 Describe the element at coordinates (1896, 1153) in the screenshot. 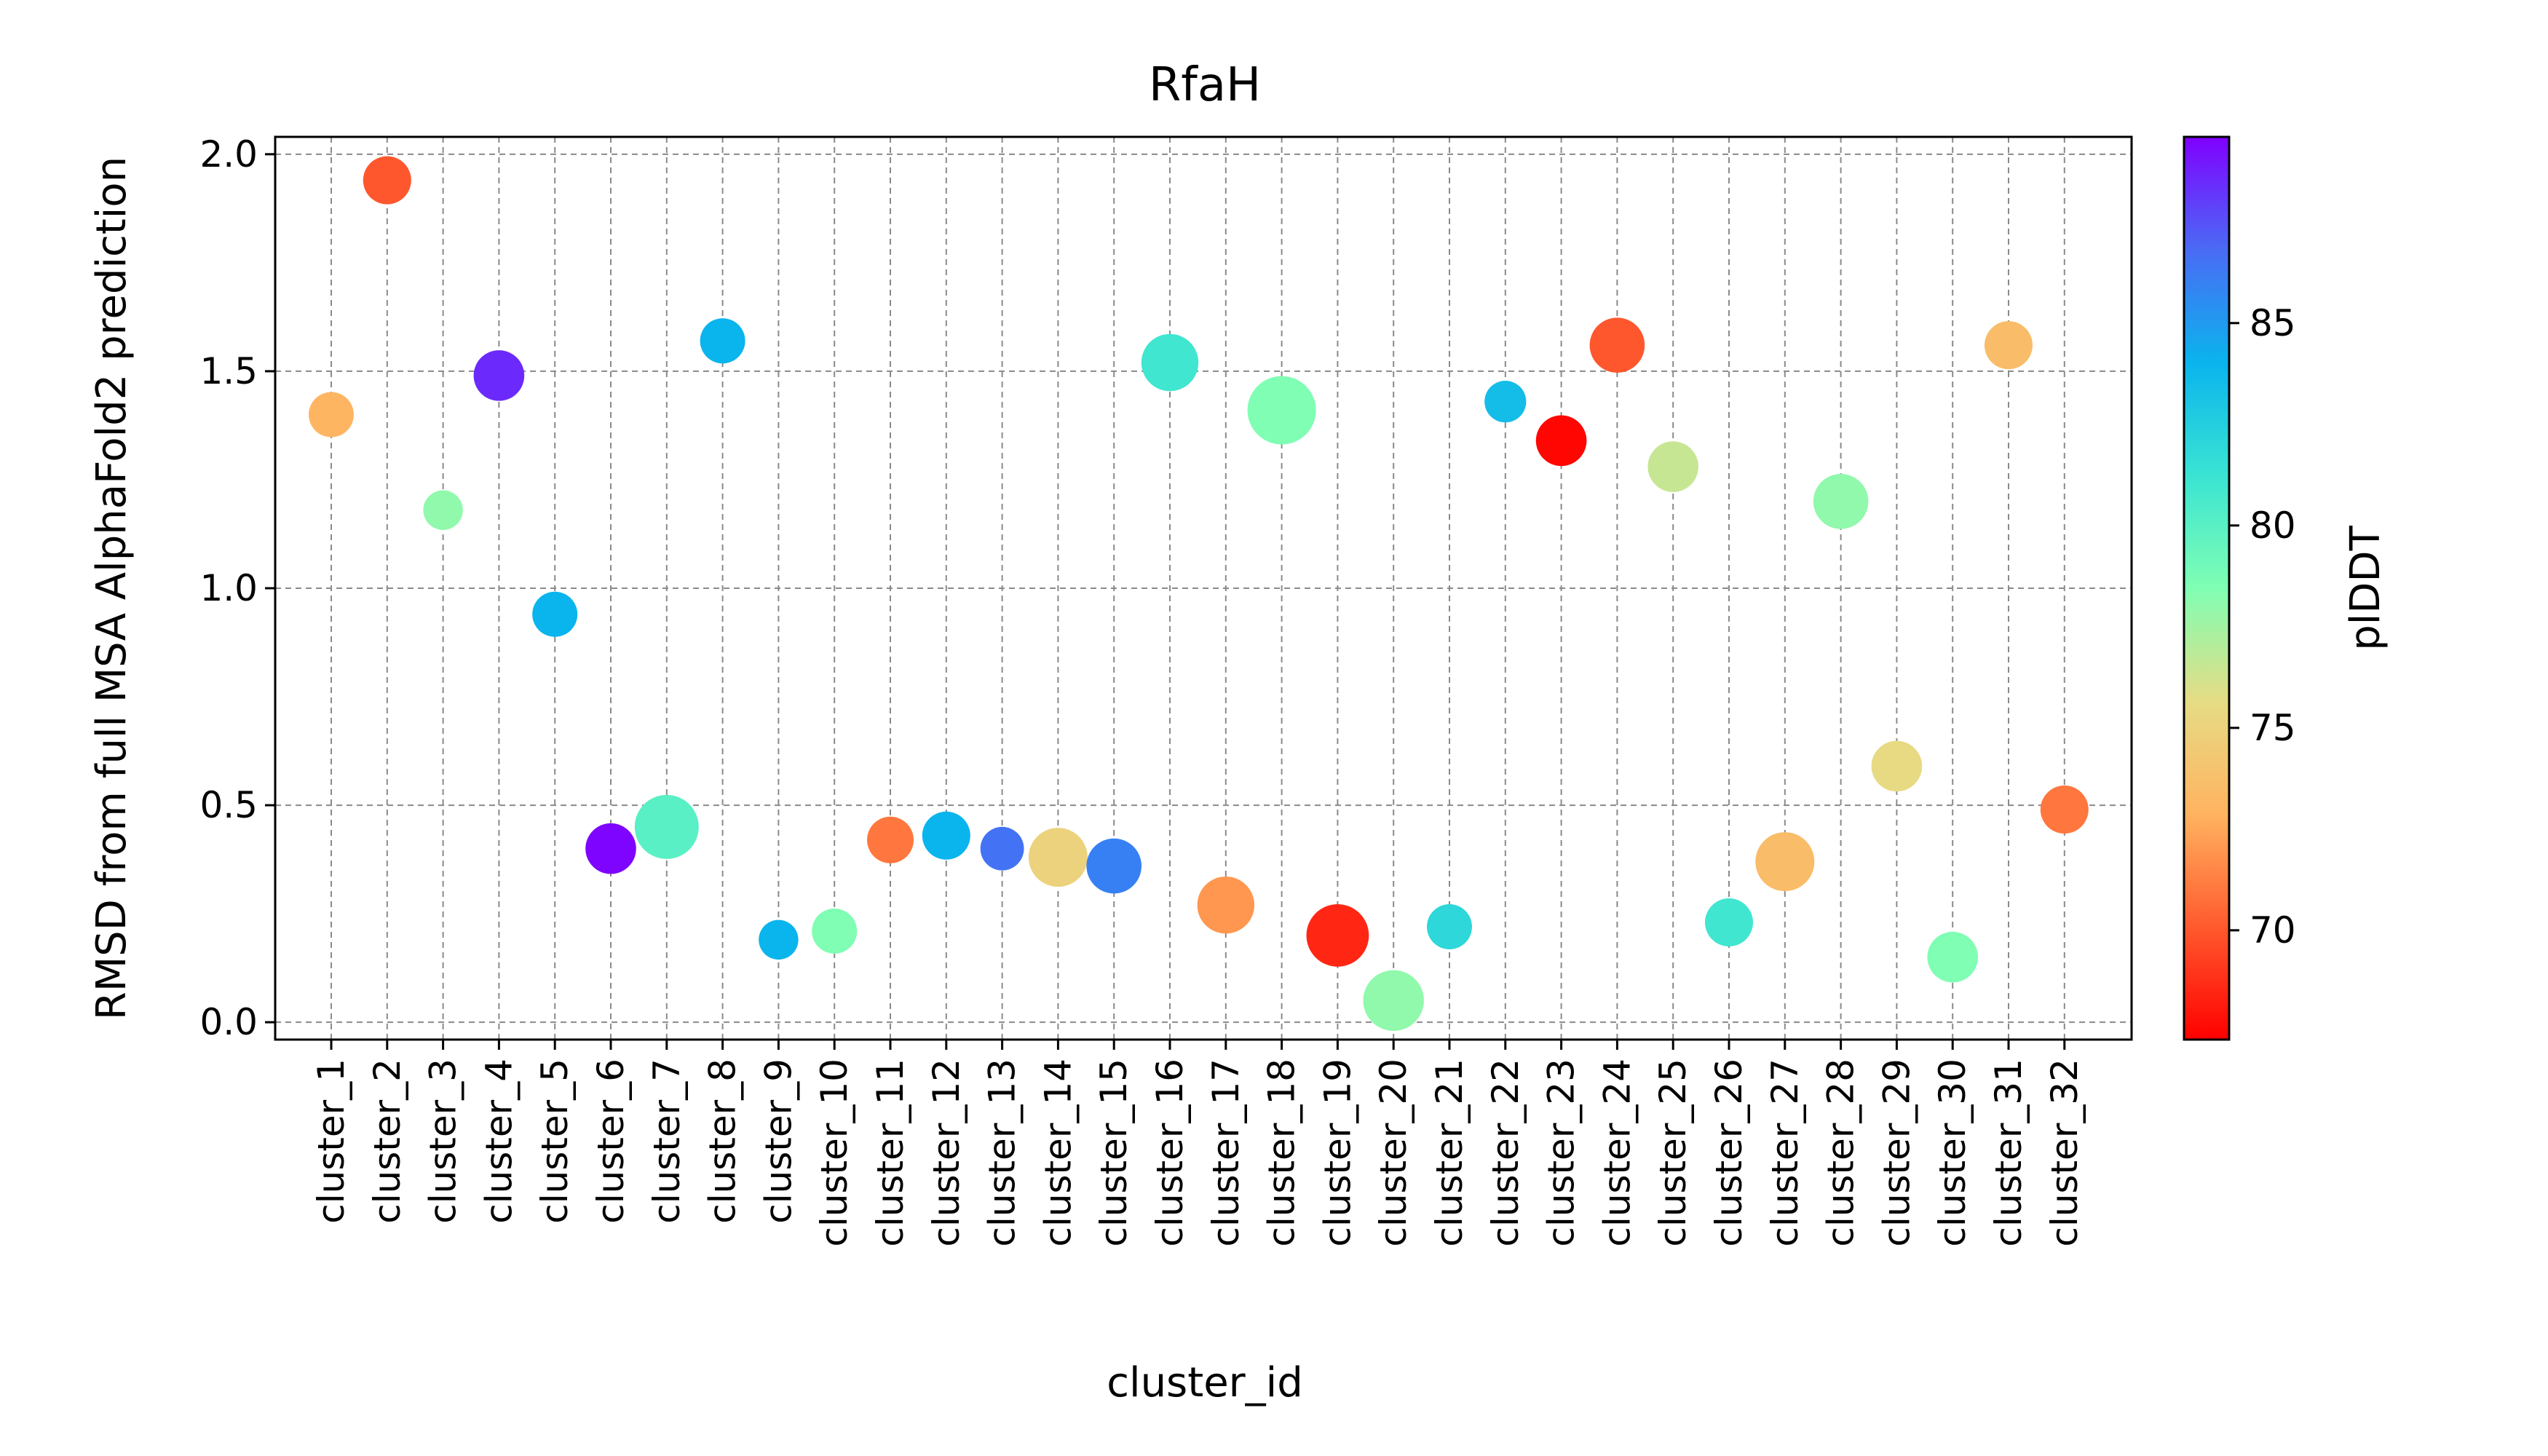

I see `x-tick-label: cluster_29` at that location.